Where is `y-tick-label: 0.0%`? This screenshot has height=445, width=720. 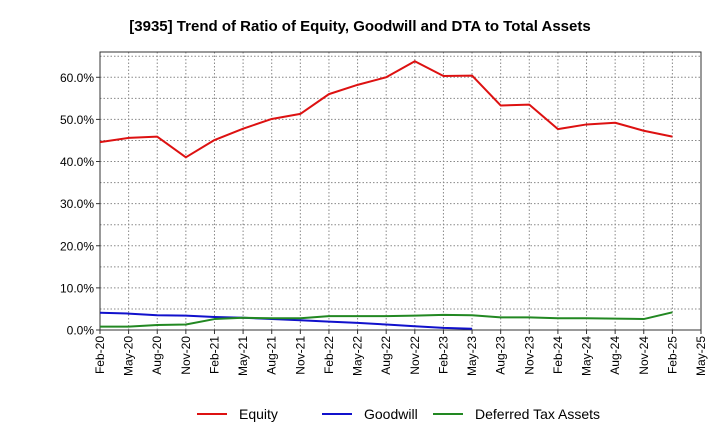 y-tick-label: 0.0% is located at coordinates (81, 331).